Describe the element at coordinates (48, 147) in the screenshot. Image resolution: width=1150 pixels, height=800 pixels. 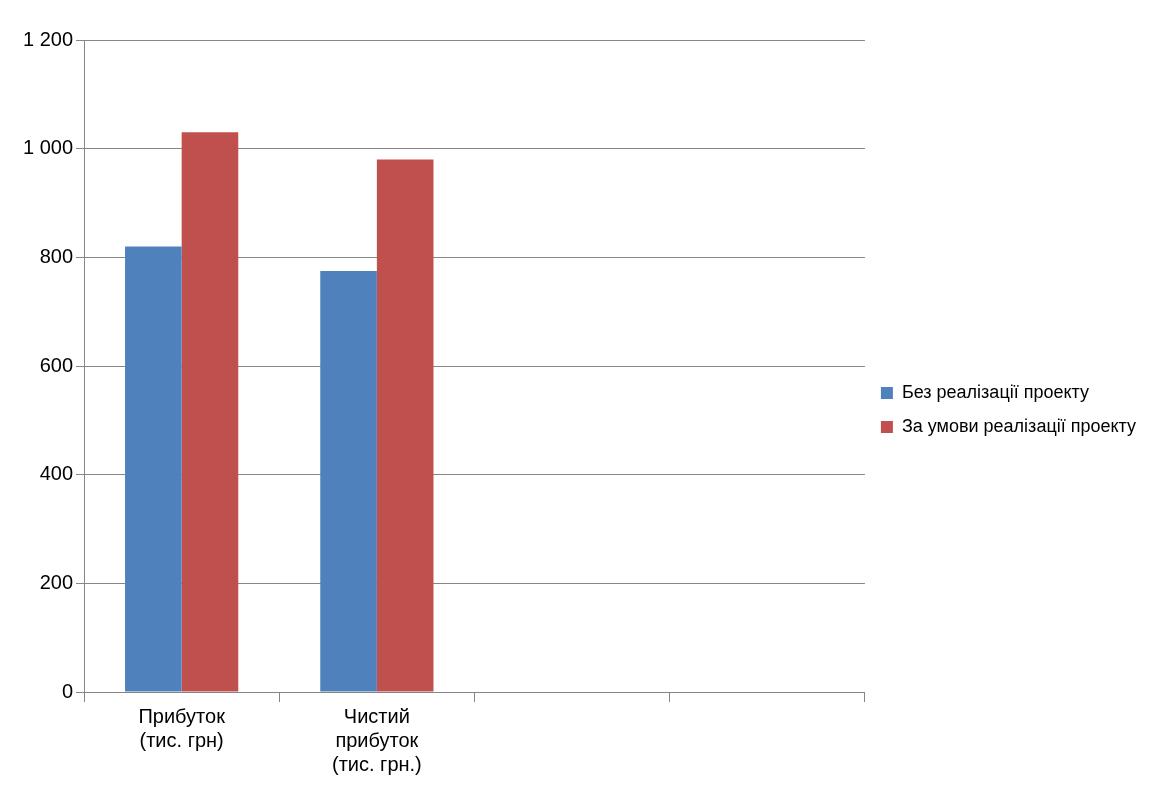
I see `y-tick-label: 1 000` at that location.